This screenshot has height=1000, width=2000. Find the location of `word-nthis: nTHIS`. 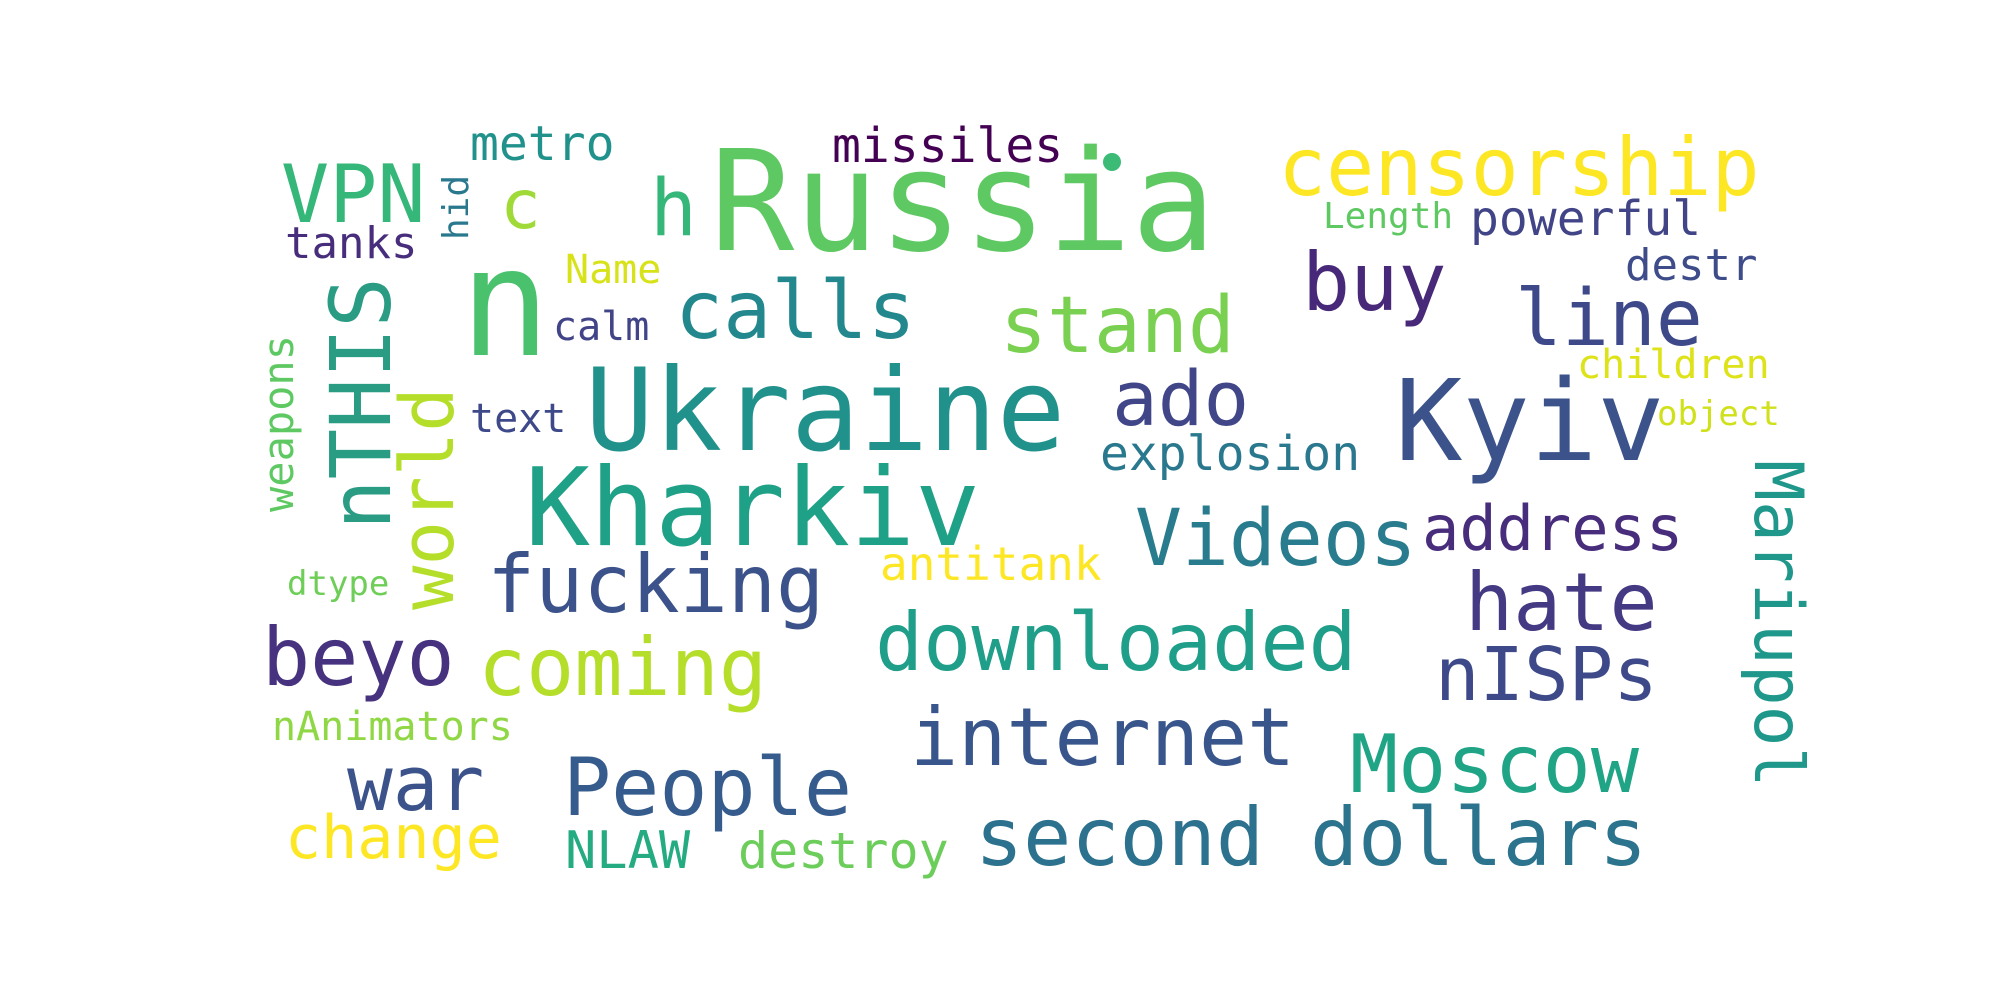

word-nthis: nTHIS is located at coordinates (361, 403).